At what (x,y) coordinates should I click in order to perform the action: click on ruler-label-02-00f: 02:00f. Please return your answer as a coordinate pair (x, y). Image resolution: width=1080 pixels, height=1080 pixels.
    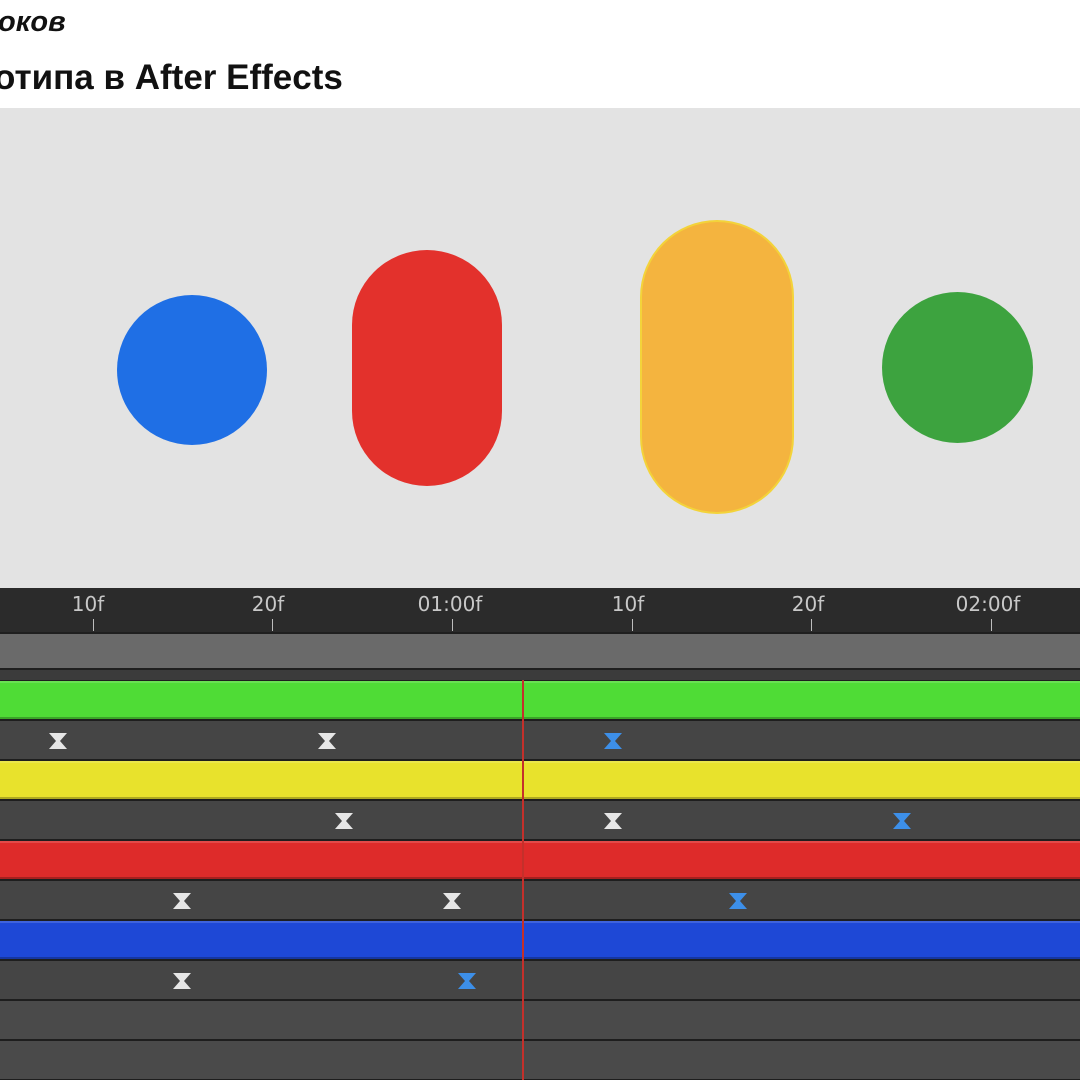
    Looking at the image, I should click on (988, 604).